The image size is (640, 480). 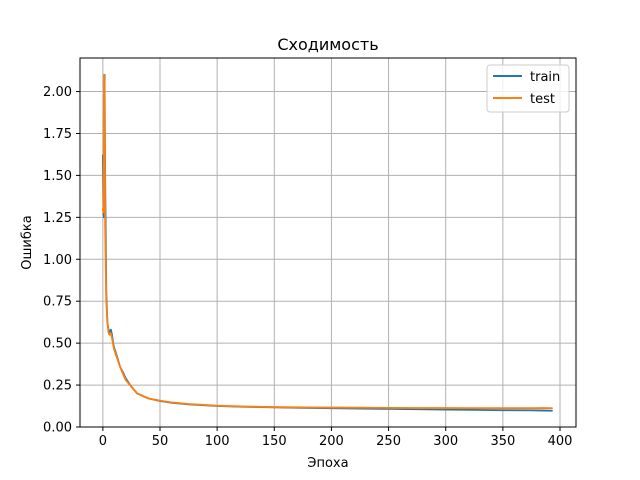 I want to click on x-tick-label: 200, so click(x=331, y=441).